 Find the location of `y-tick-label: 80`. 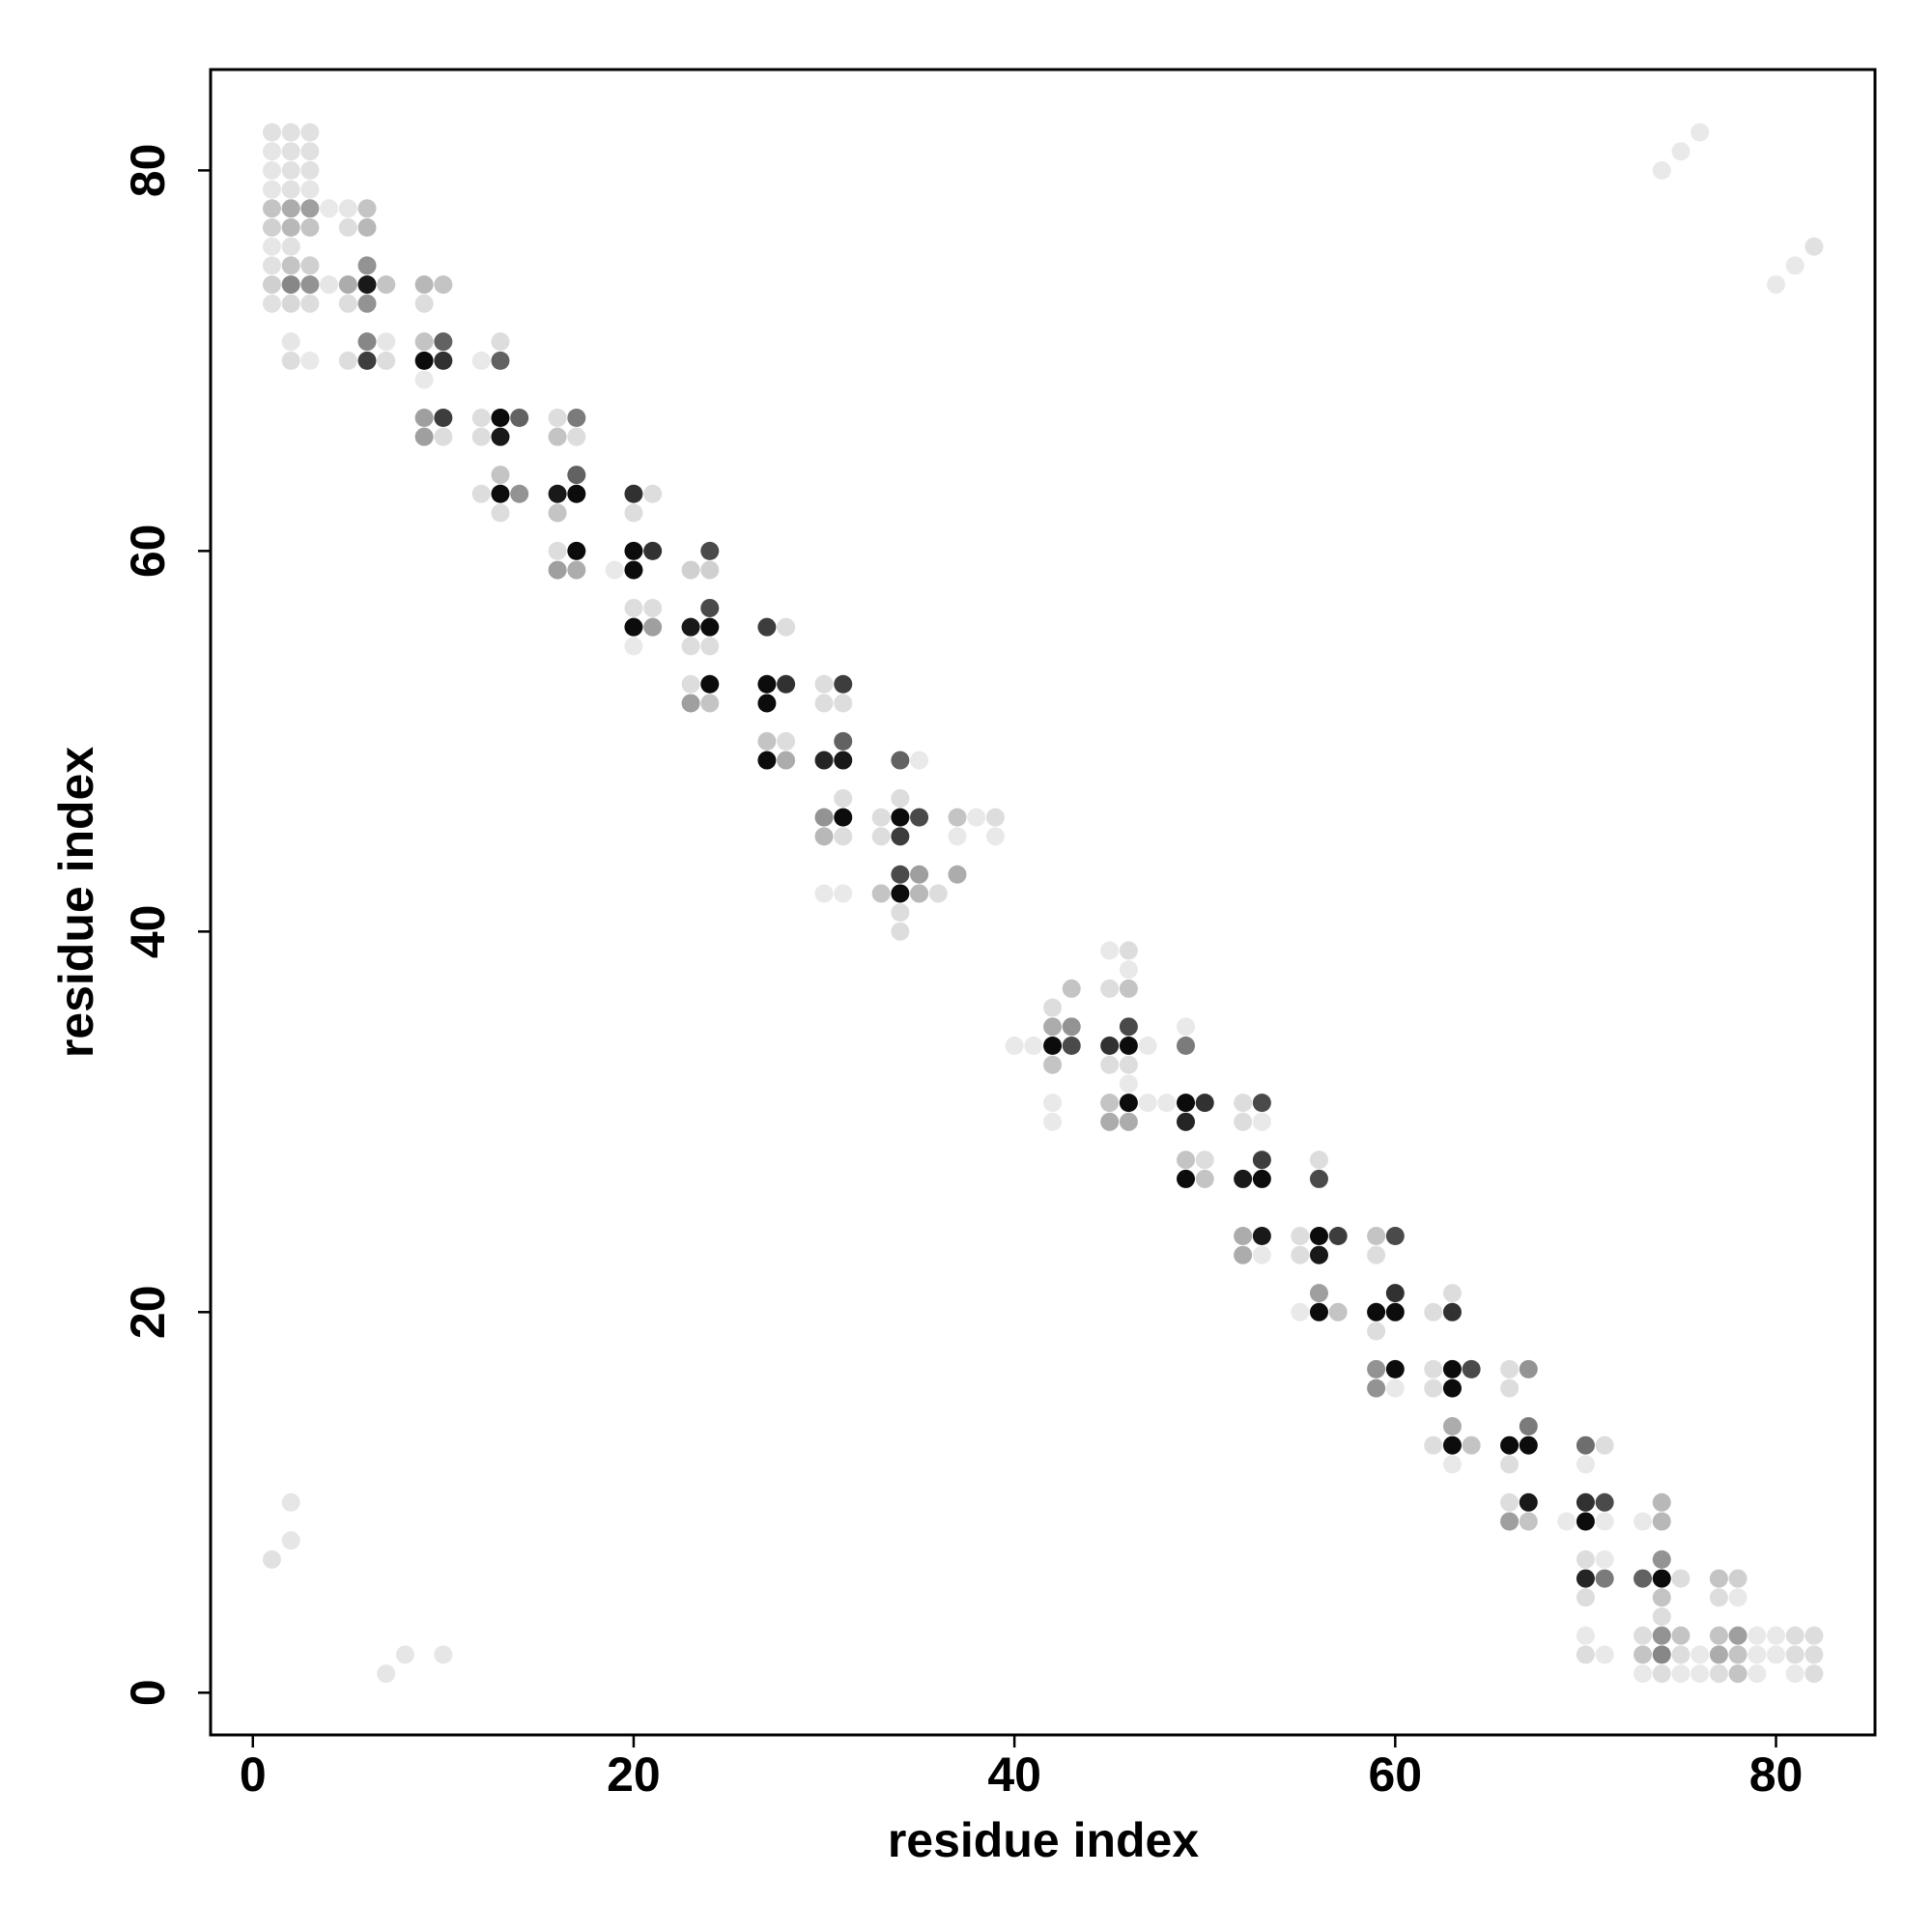

y-tick-label: 80 is located at coordinates (148, 171).